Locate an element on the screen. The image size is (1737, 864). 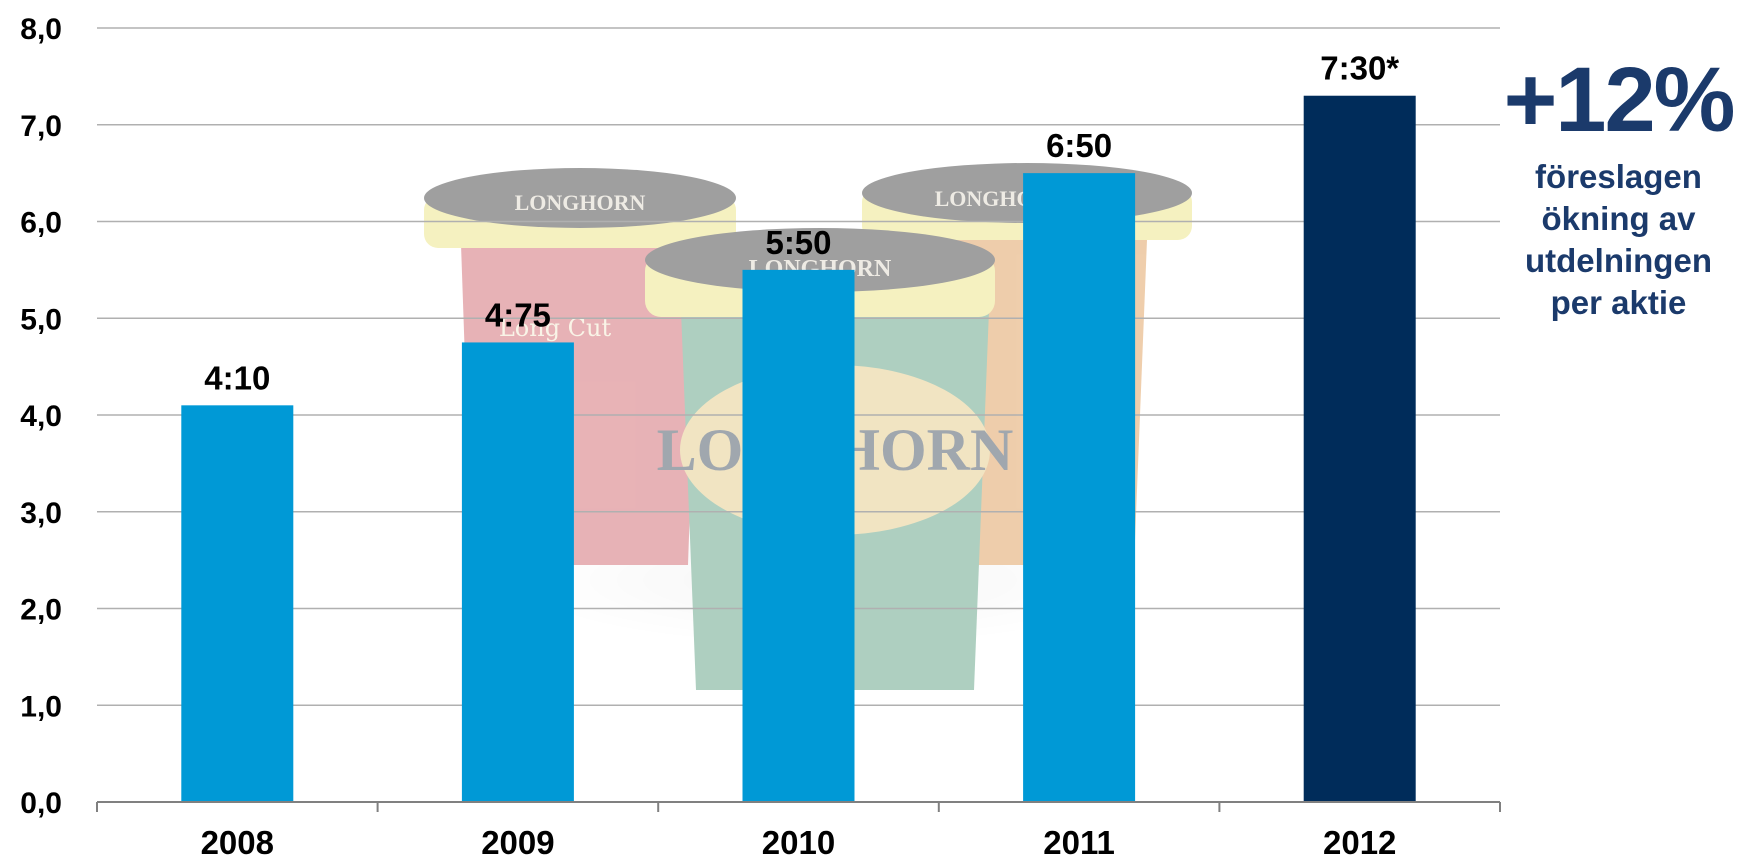
x-category-label: 2010 is located at coordinates (798, 842).